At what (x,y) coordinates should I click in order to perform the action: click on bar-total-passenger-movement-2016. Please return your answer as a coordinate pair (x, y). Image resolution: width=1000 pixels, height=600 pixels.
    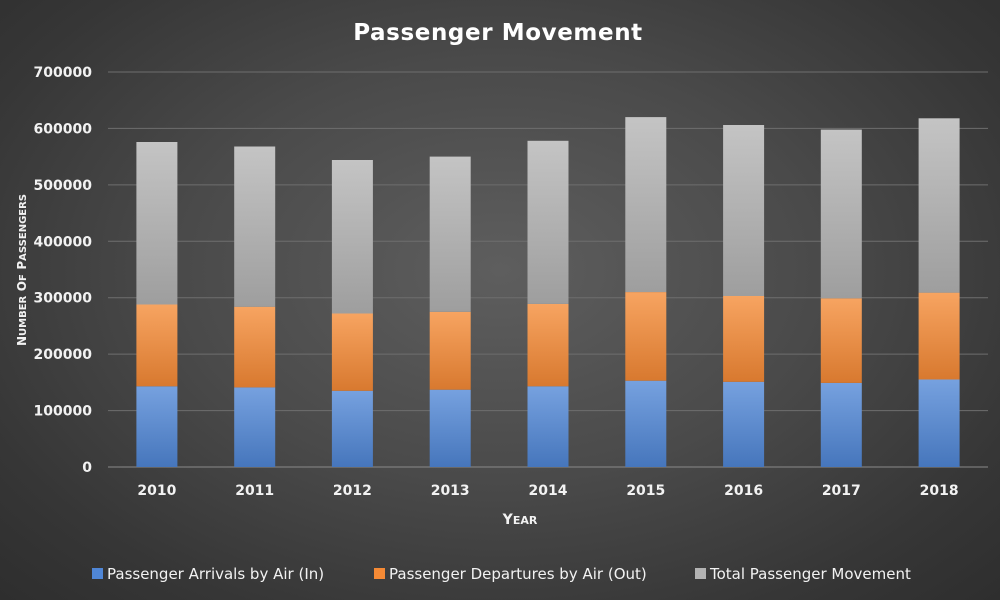
    Looking at the image, I should click on (744, 210).